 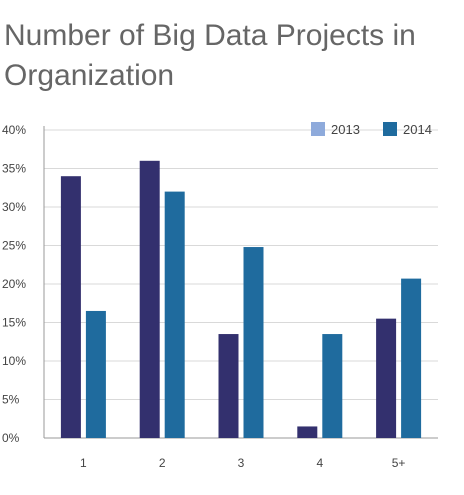 What do you see at coordinates (14, 169) in the screenshot?
I see `y-tick-label: 35%` at bounding box center [14, 169].